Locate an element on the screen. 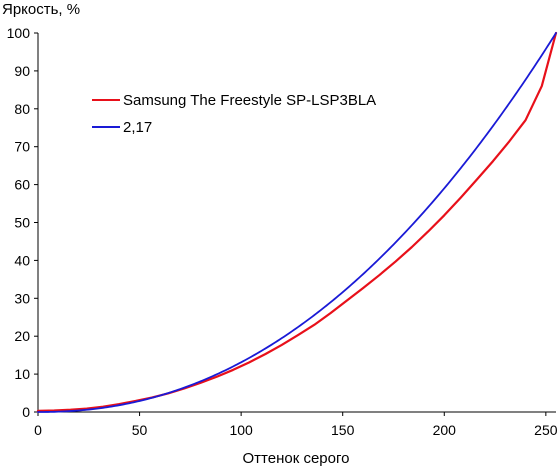 The width and height of the screenshot is (560, 467). y-tick-label: 0 is located at coordinates (26, 412).